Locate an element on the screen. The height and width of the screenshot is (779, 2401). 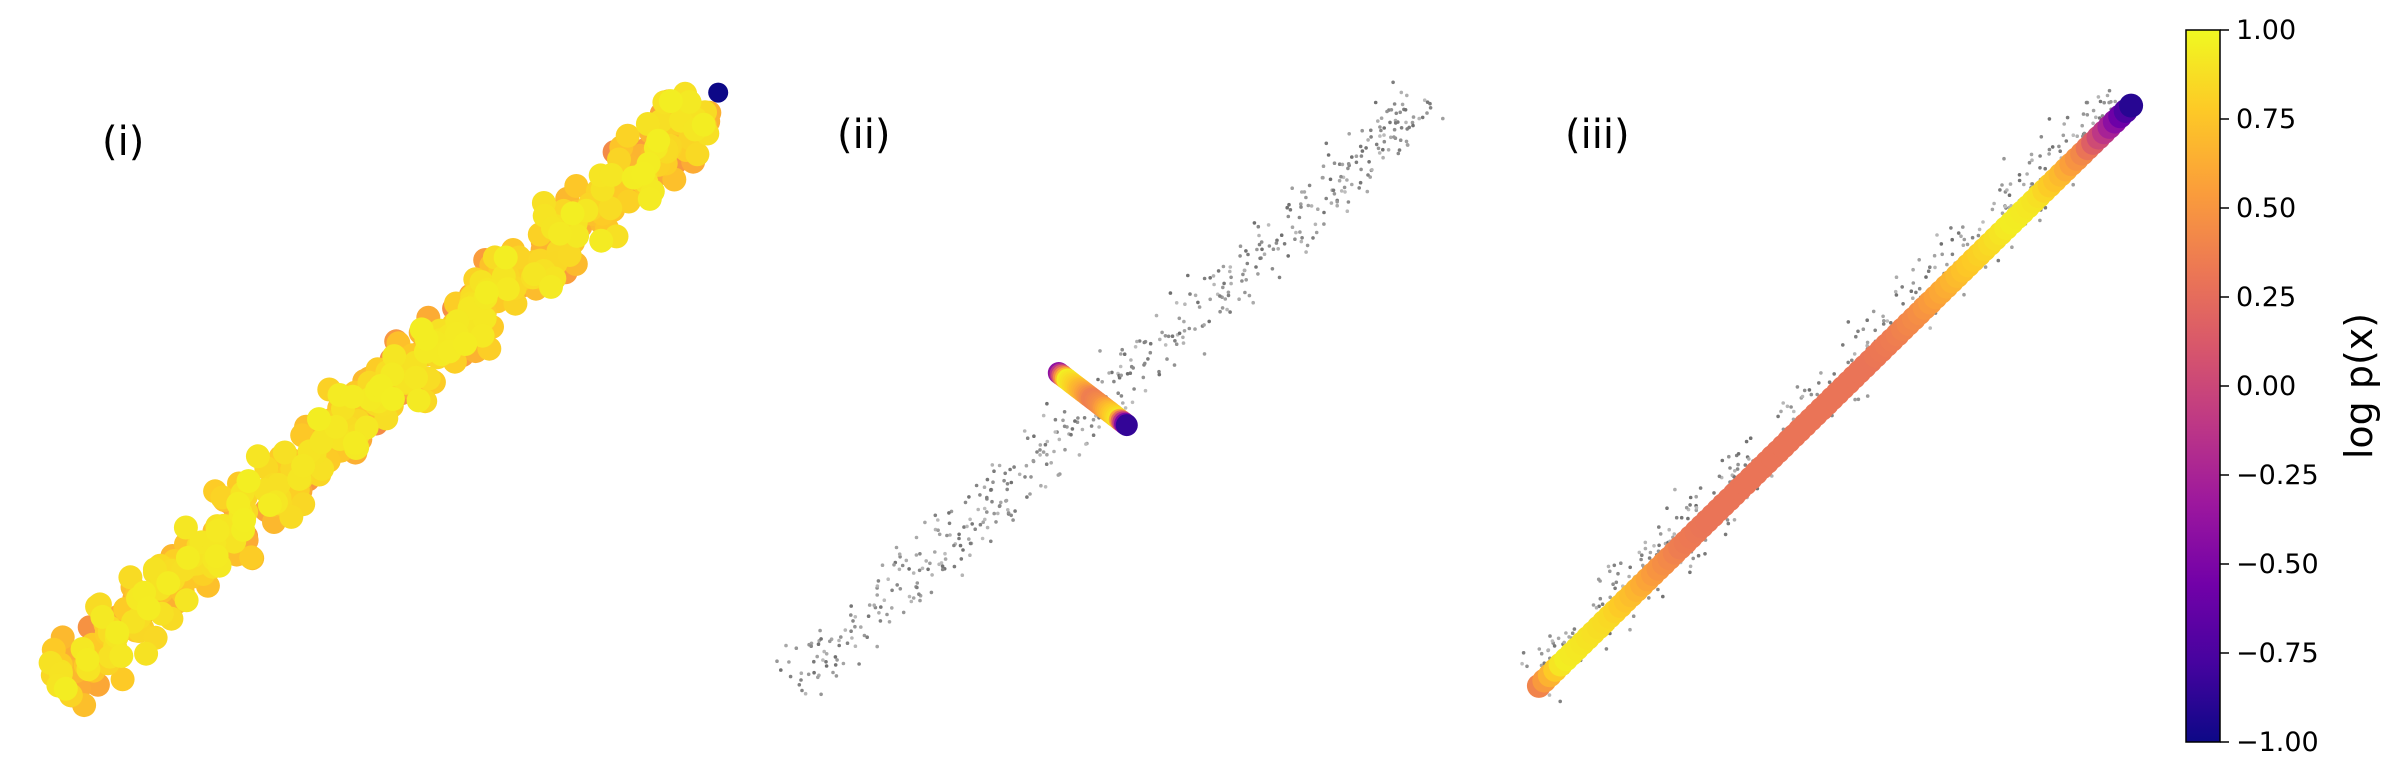
colorbar-label-text: log p(x) is located at coordinates (2359, 386).